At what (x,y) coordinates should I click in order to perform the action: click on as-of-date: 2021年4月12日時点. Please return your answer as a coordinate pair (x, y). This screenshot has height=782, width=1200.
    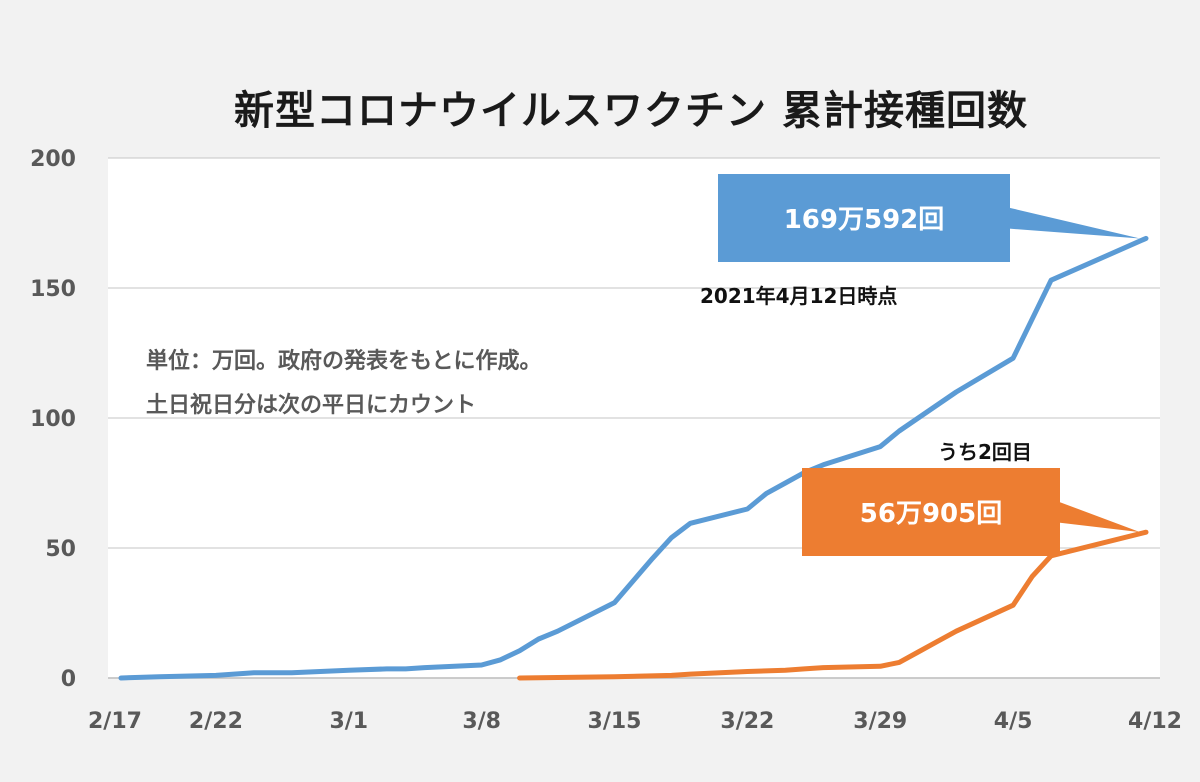
    Looking at the image, I should click on (799, 296).